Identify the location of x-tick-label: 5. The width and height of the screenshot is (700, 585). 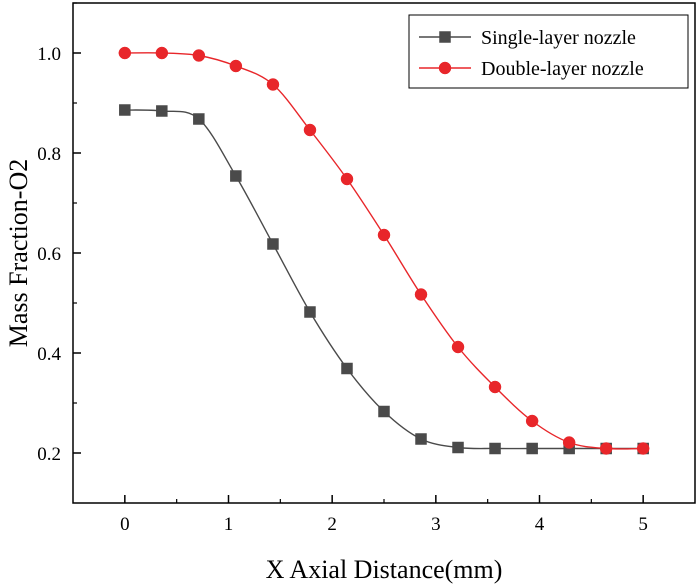
(643, 524).